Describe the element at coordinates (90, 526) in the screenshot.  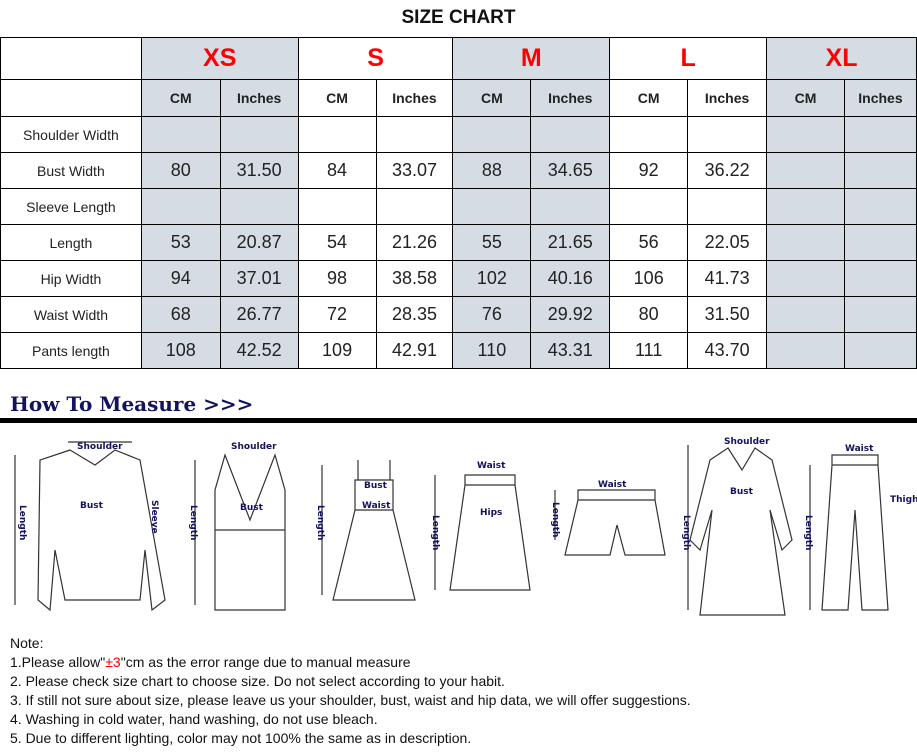
I see `blouse-illustration: Shoulder Bust Length Sleeve` at that location.